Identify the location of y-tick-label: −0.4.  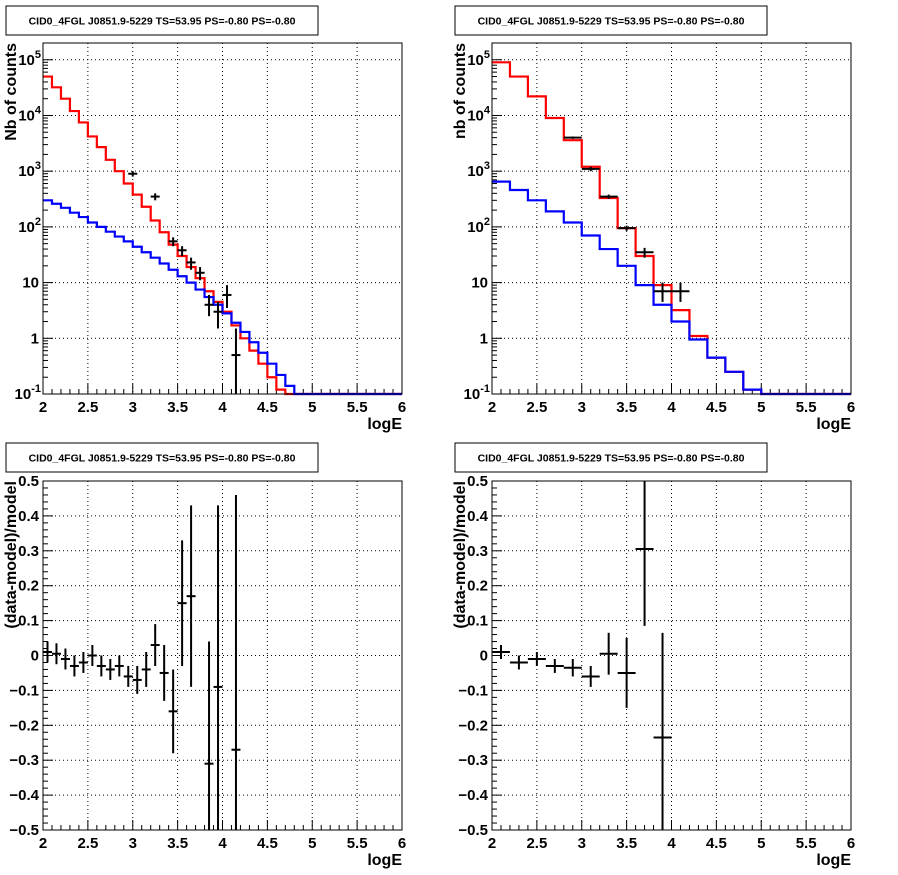
(473, 795).